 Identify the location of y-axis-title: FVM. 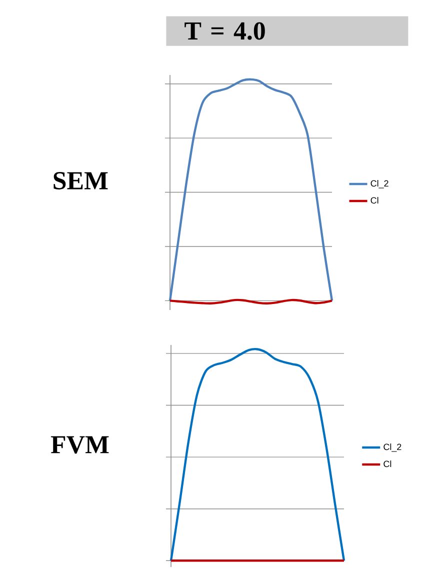
(79, 445).